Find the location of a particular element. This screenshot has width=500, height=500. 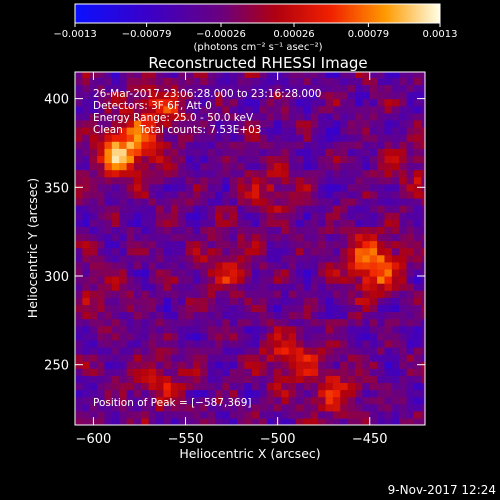

x-tick-label: −450 is located at coordinates (370, 439).